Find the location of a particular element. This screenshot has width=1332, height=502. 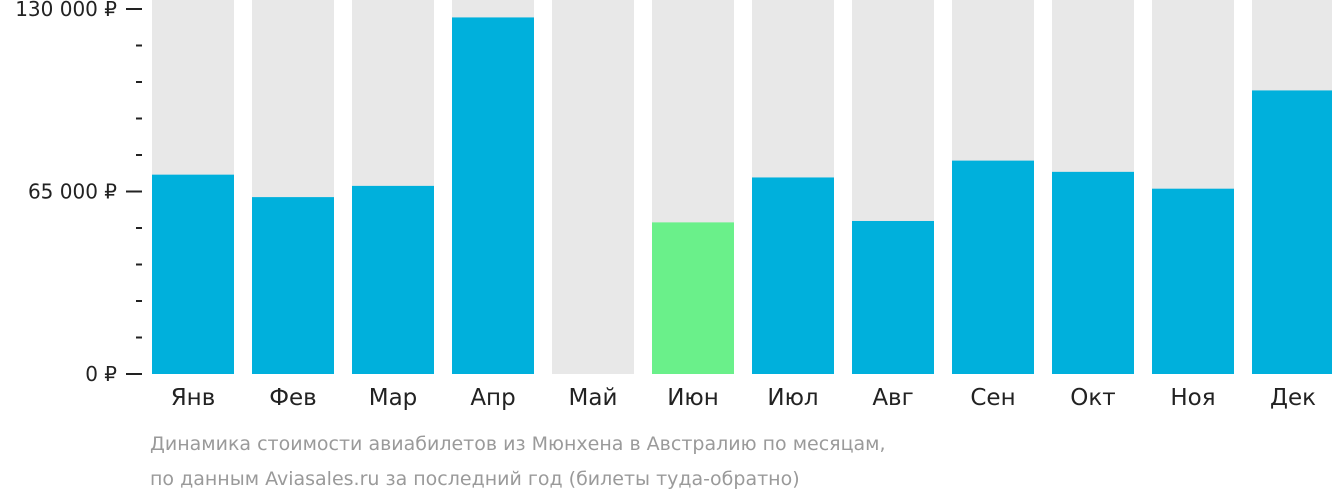

y-tick-label: 65 000 ₽ is located at coordinates (72, 192).